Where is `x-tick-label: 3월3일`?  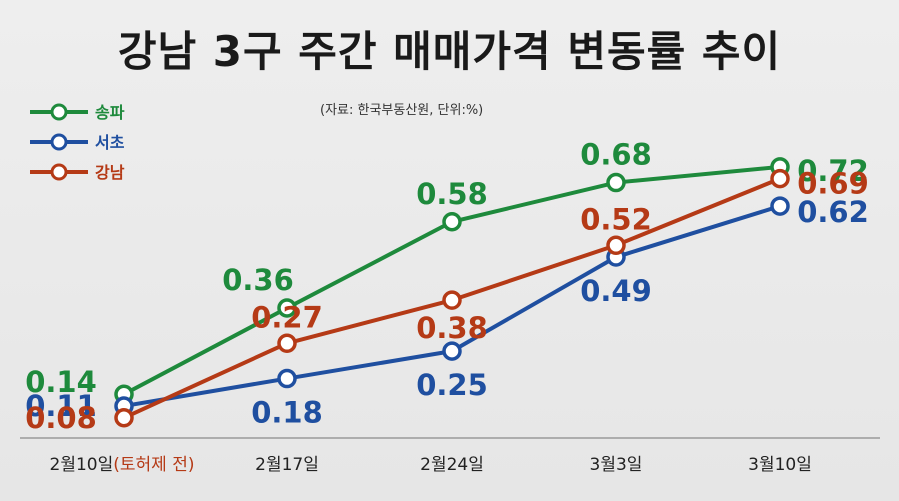
x-tick-label: 3월3일 is located at coordinates (616, 465).